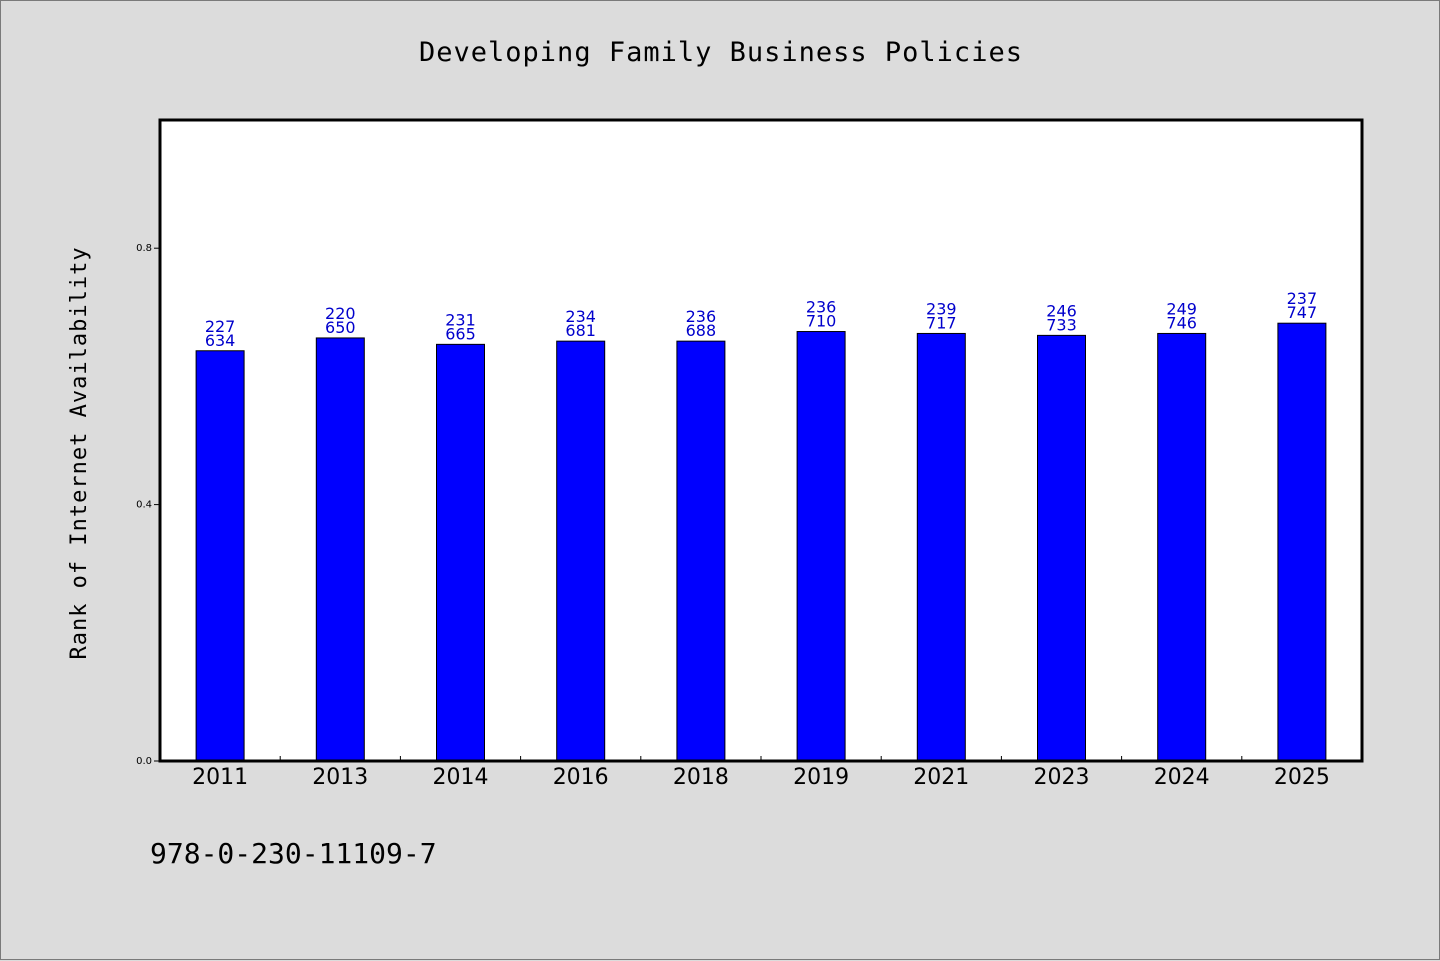 This screenshot has height=961, width=1440. What do you see at coordinates (1181, 308) in the screenshot?
I see `data-label-2024-top: 249` at bounding box center [1181, 308].